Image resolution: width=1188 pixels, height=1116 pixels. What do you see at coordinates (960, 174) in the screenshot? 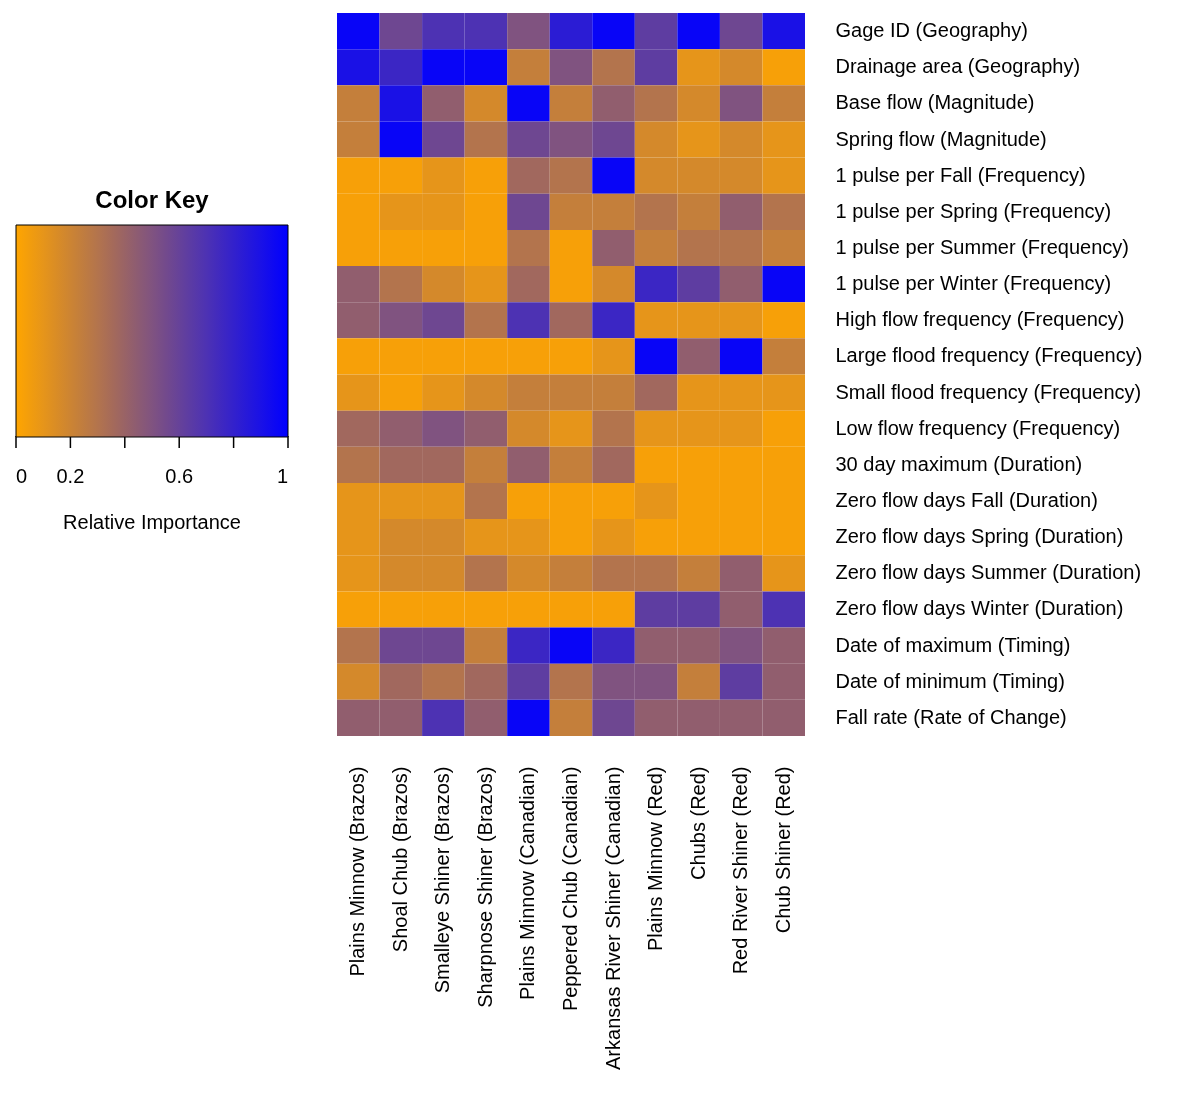
I see `y-tick-label: 1 pulse per Fall (Frequency)` at bounding box center [960, 174].